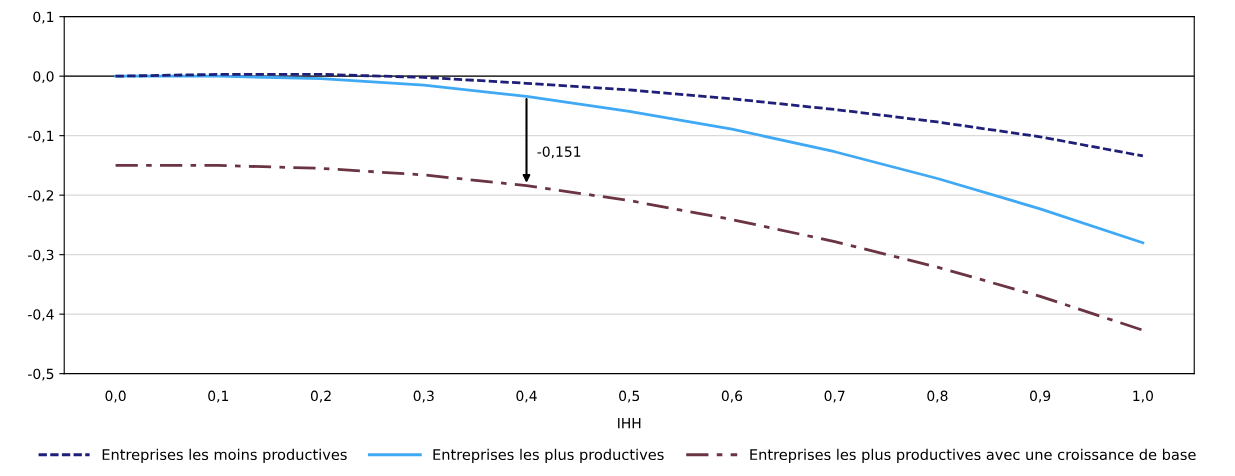  I want to click on y-tick-label: -0,1, so click(41, 136).